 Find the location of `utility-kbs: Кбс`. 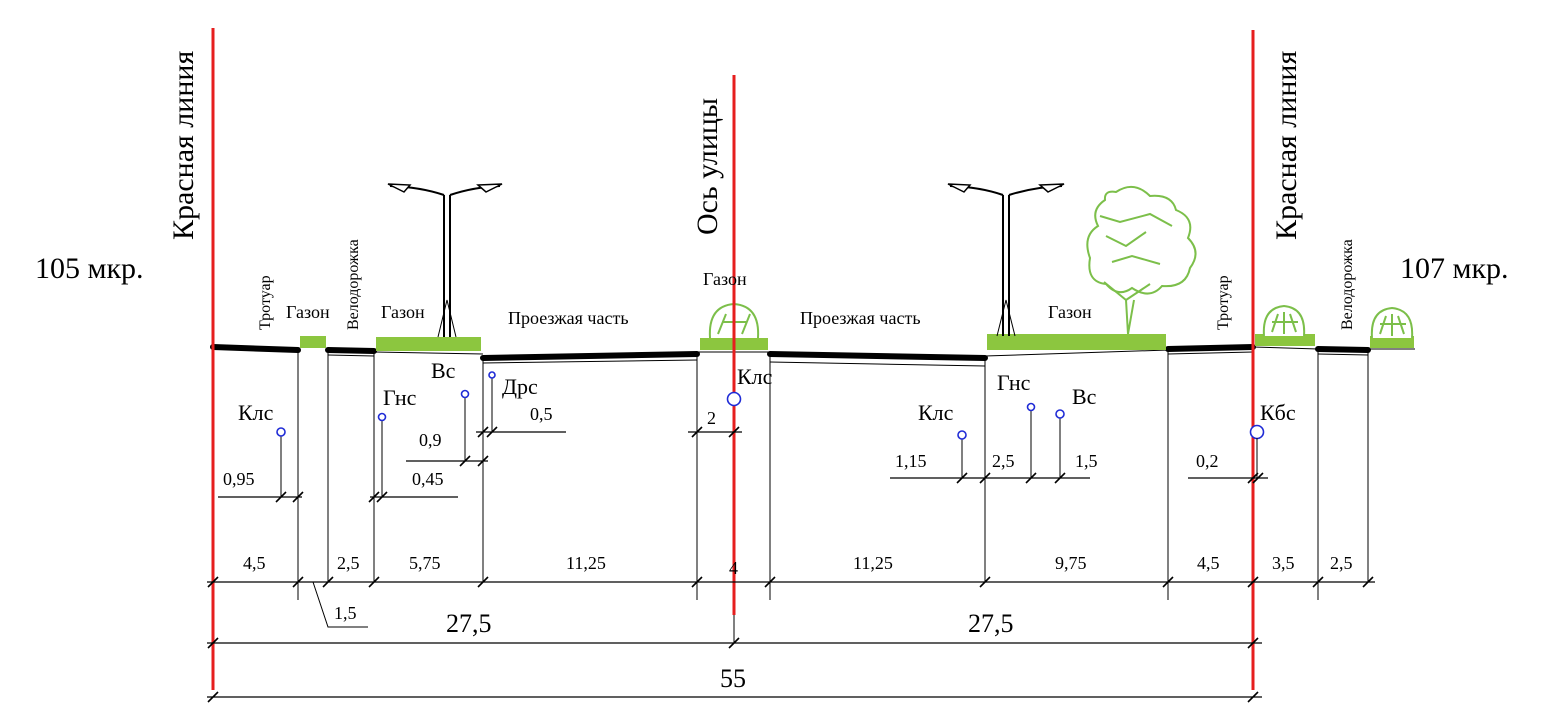

utility-kbs: Кбс is located at coordinates (1272, 420).